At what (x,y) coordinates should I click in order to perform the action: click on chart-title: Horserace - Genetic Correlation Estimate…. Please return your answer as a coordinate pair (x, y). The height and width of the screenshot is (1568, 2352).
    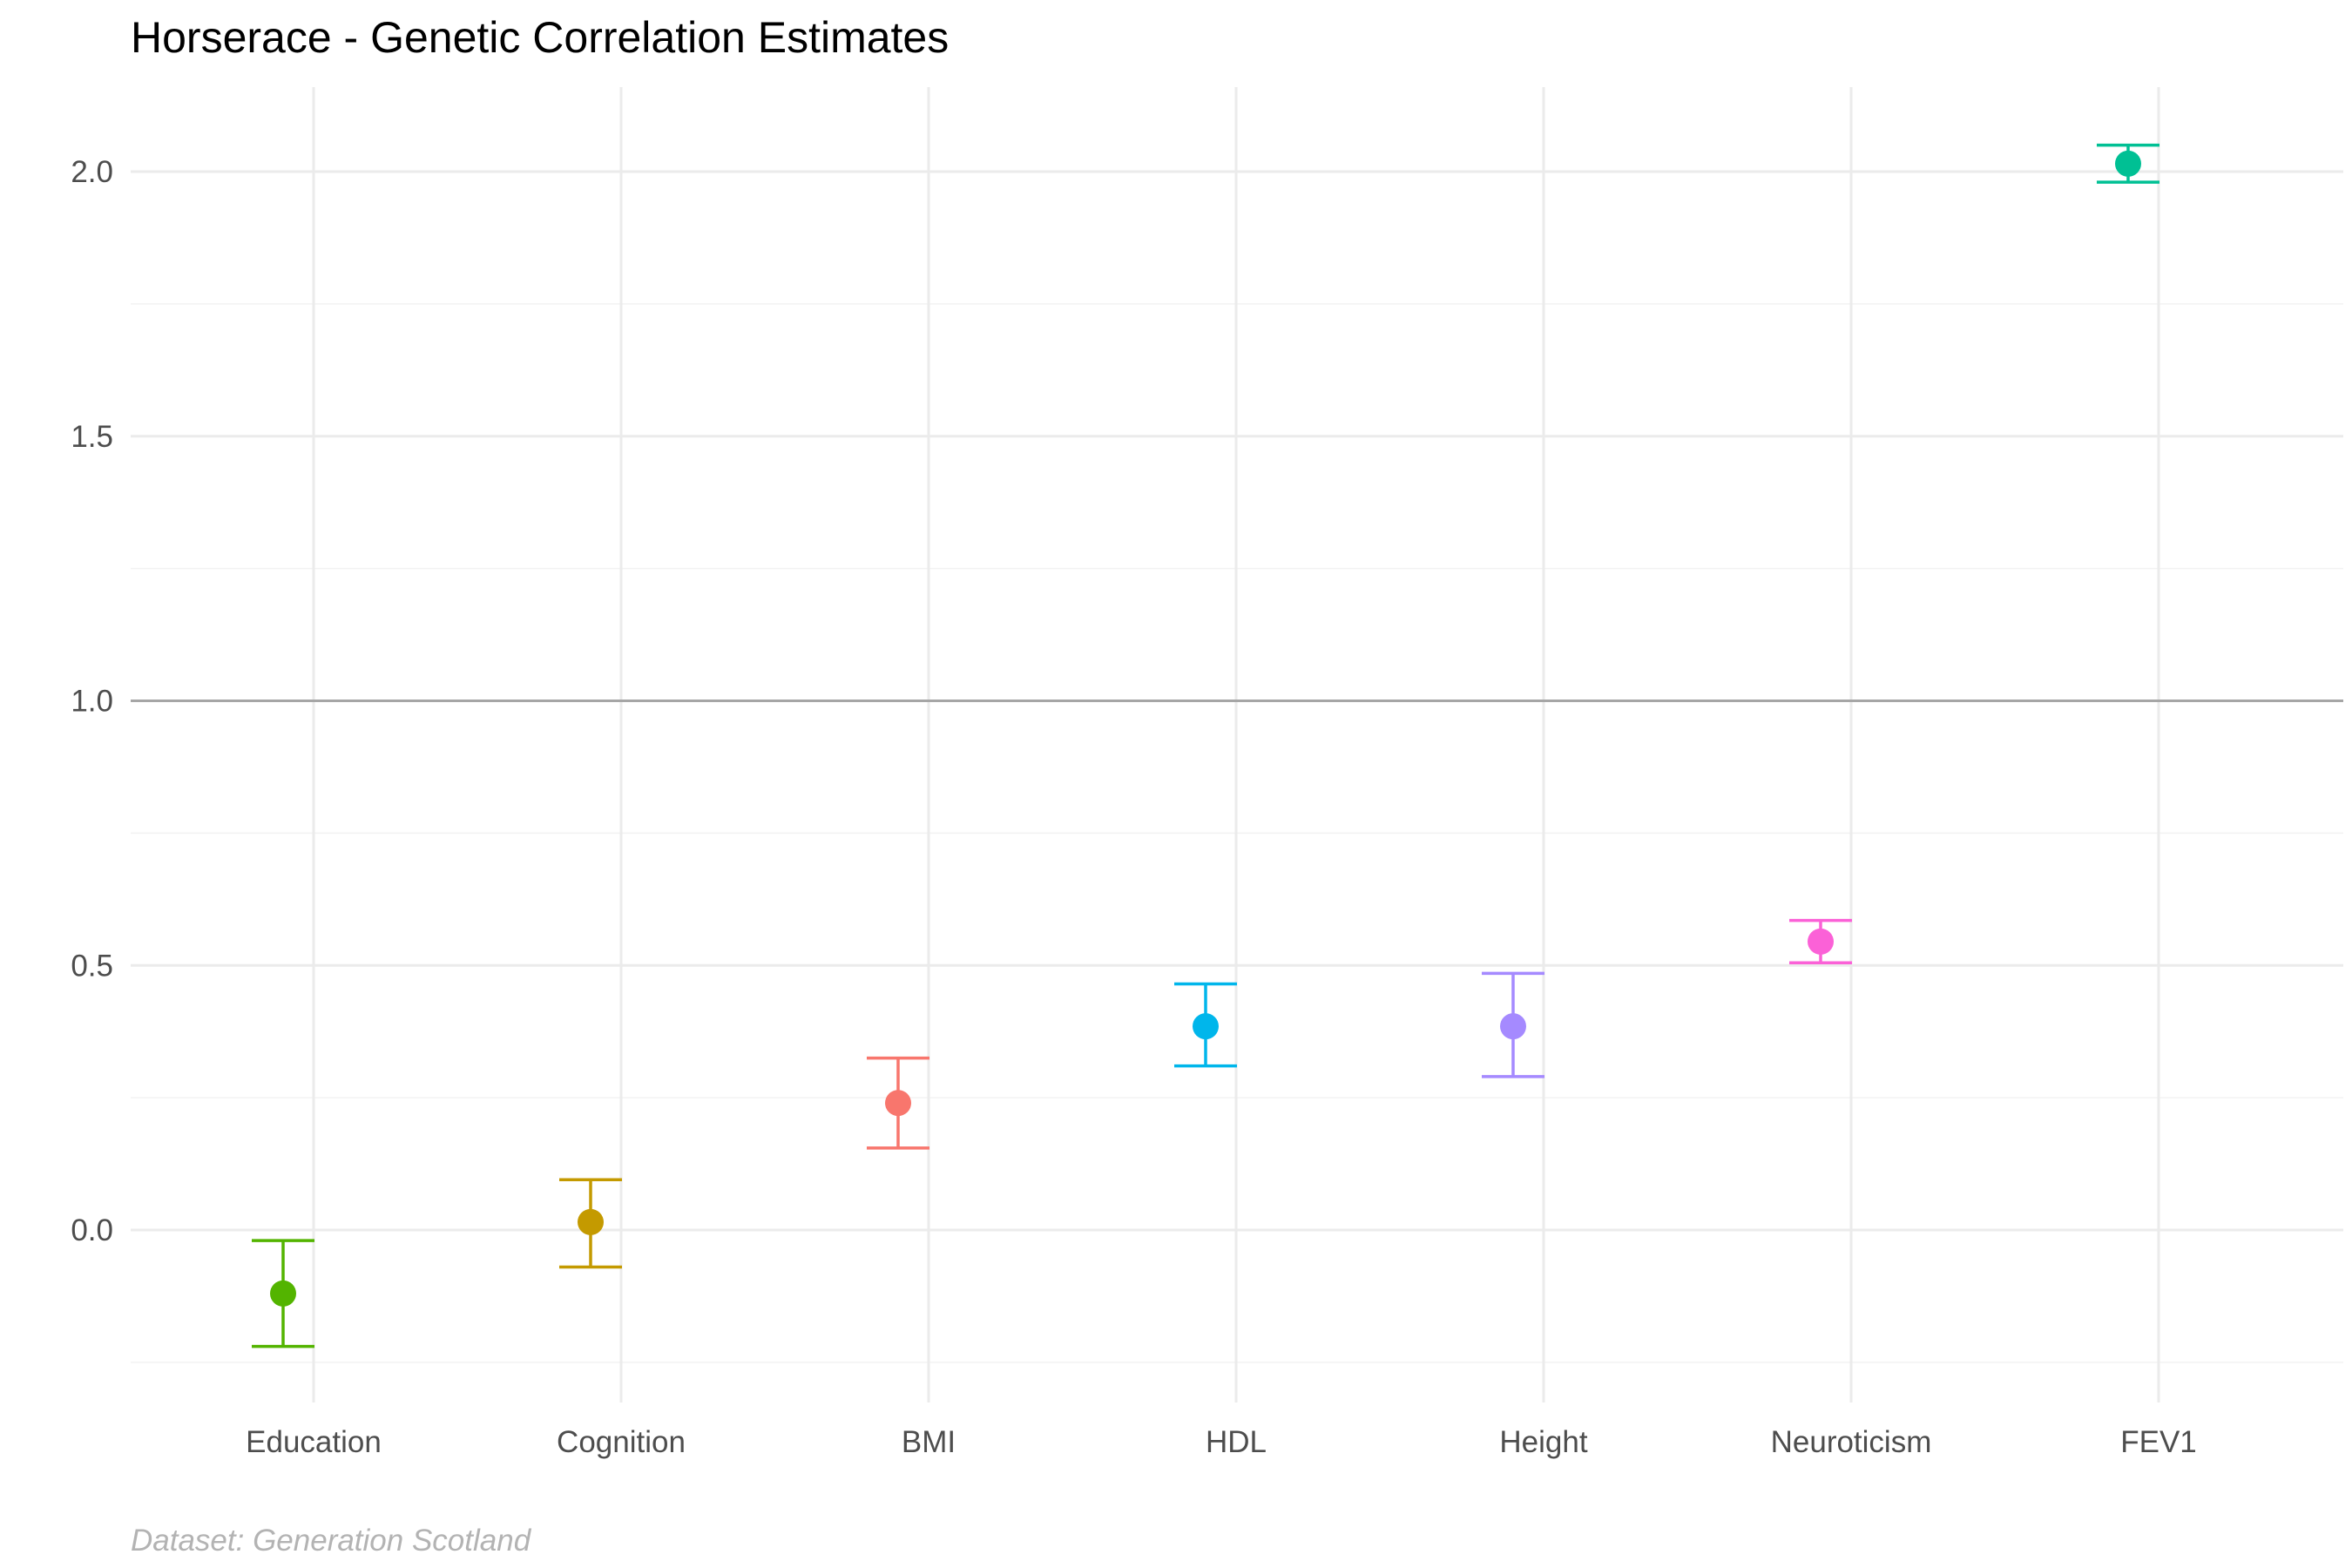
    Looking at the image, I should click on (540, 37).